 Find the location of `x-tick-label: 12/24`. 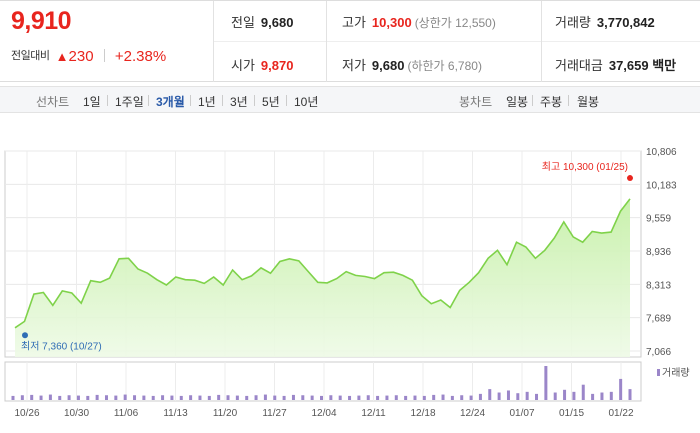

x-tick-label: 12/24 is located at coordinates (472, 413).